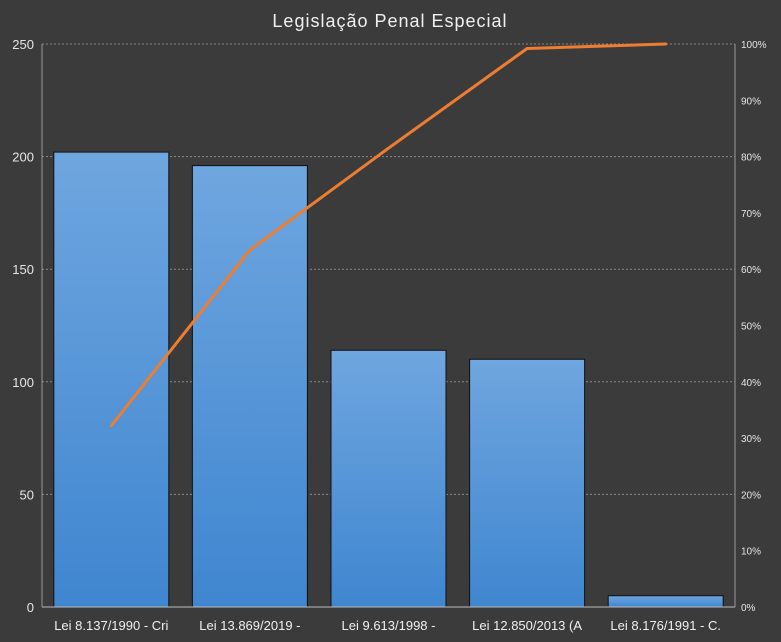  What do you see at coordinates (23, 157) in the screenshot?
I see `y-tick-label: 200` at bounding box center [23, 157].